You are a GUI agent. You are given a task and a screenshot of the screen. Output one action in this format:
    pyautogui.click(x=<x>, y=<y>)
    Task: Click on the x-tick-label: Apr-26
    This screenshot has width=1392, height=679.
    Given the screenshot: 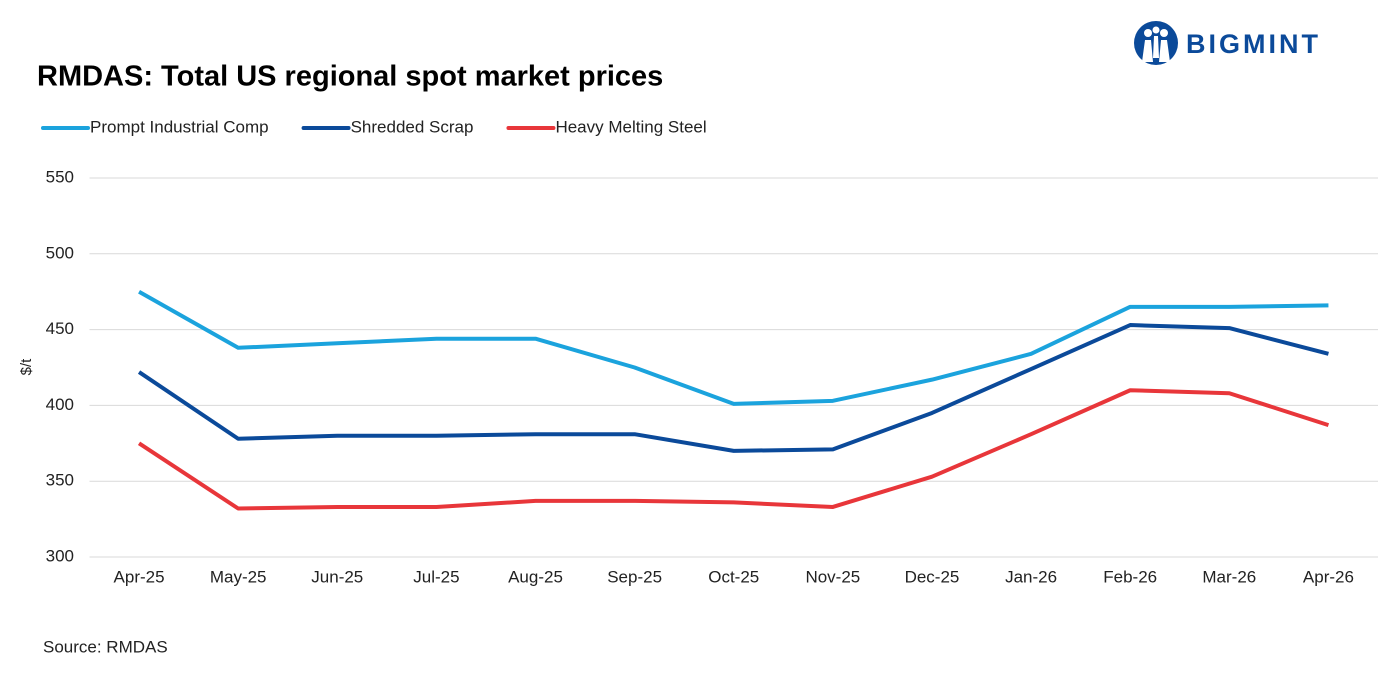 What is the action you would take?
    pyautogui.click(x=1328, y=576)
    